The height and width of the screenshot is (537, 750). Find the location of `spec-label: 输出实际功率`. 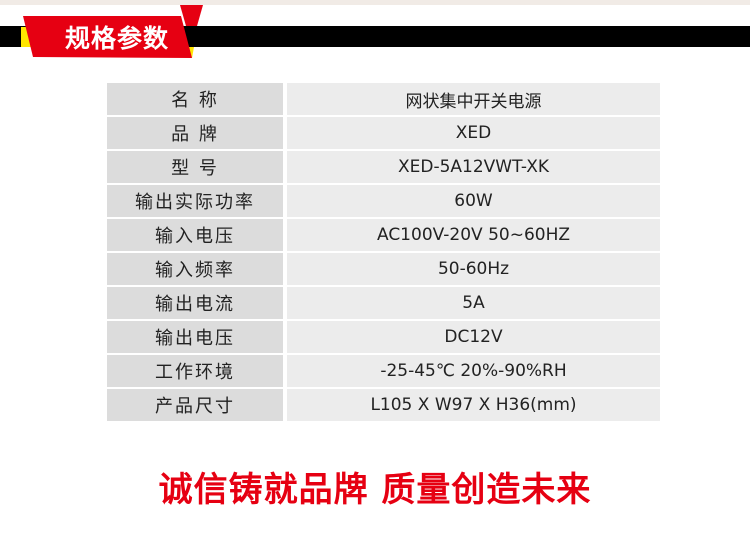

spec-label: 输出实际功率 is located at coordinates (195, 201).